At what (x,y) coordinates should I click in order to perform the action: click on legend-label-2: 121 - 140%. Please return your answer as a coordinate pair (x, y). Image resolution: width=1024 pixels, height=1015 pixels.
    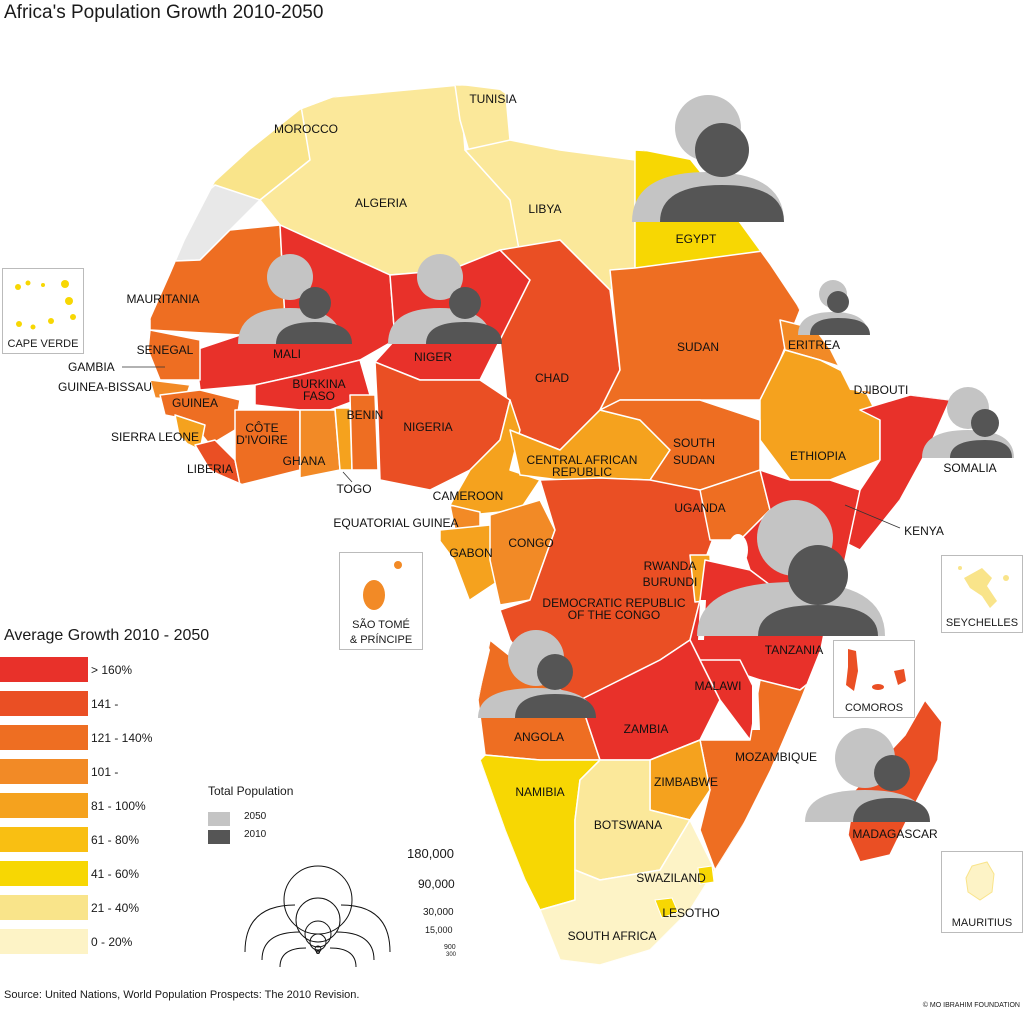
    Looking at the image, I should click on (122, 738).